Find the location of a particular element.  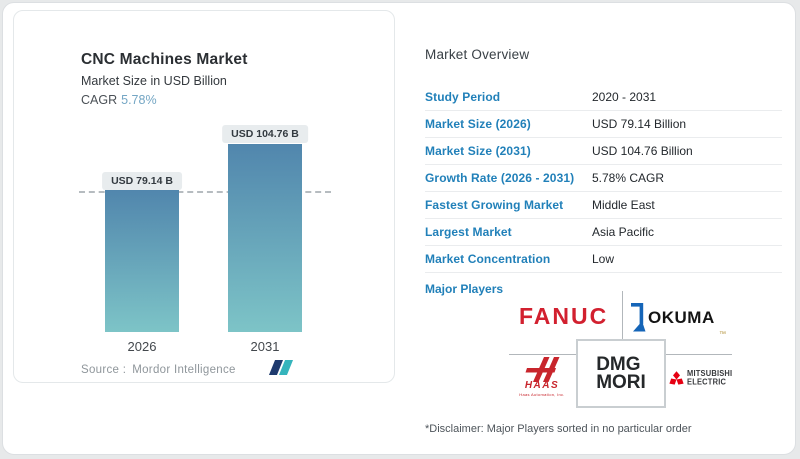

row-value: Asia Pacific is located at coordinates (623, 232).